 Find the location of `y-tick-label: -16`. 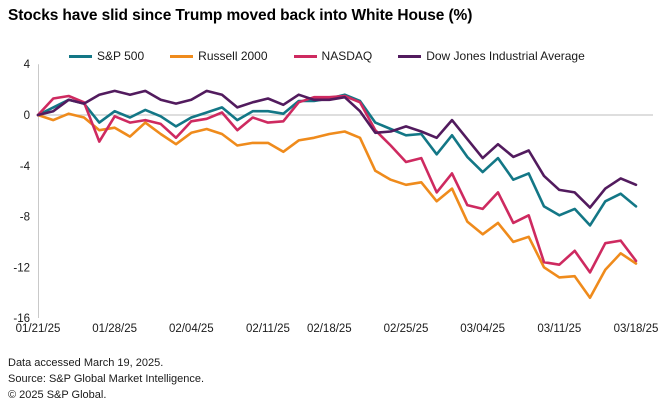

y-tick-label: -16 is located at coordinates (21, 319).